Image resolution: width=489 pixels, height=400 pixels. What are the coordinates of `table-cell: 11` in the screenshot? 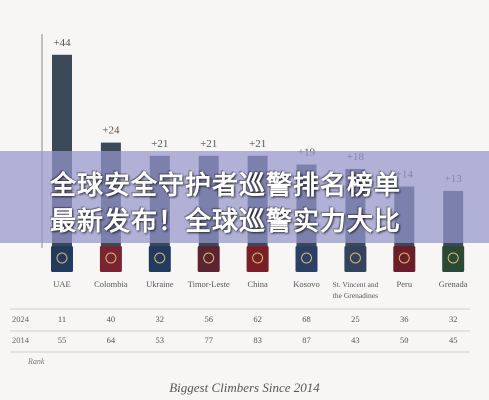 It's located at (62, 319).